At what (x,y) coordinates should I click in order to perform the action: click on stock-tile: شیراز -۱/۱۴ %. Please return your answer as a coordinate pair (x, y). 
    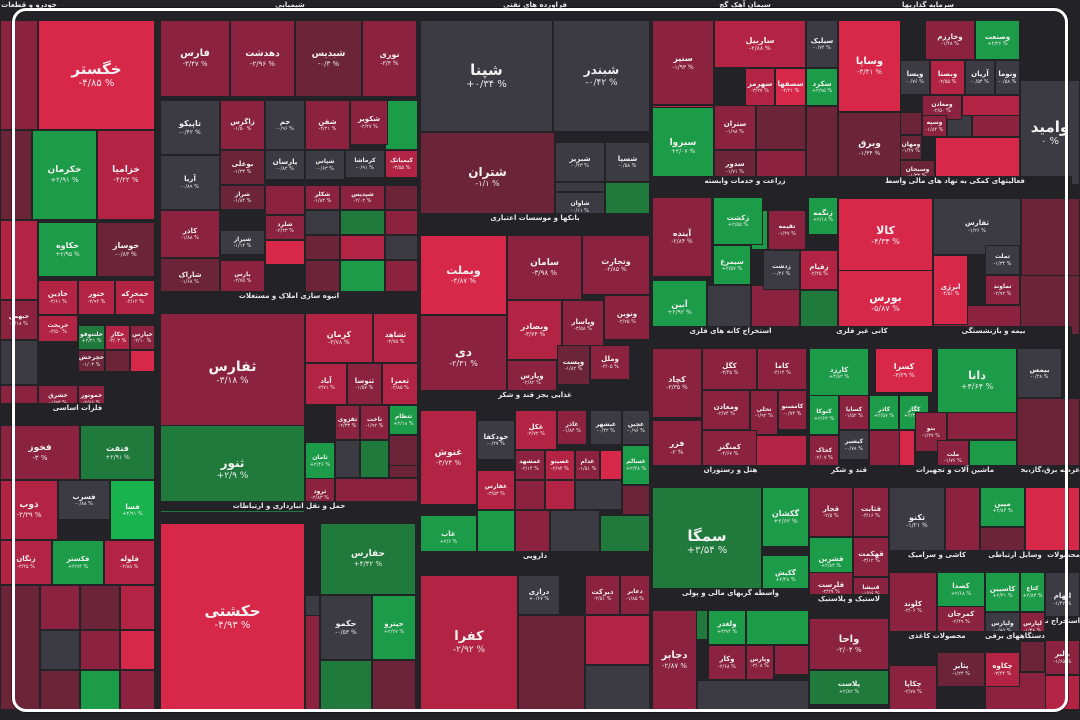
    Looking at the image, I should click on (242, 242).